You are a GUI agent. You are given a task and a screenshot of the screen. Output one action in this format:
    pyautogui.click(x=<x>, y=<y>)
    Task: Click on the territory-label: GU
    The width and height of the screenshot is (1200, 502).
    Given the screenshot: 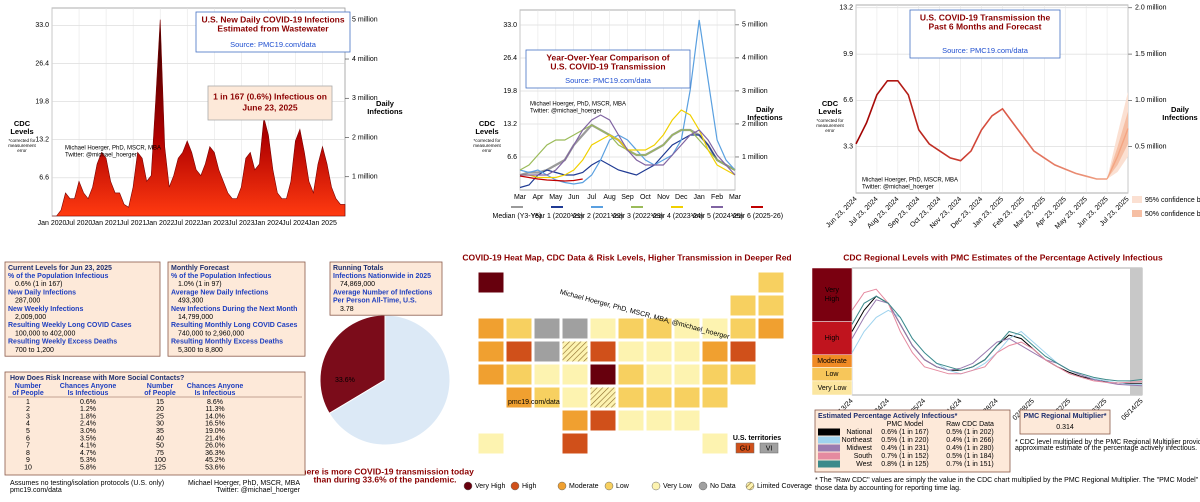 What is the action you would take?
    pyautogui.click(x=745, y=448)
    